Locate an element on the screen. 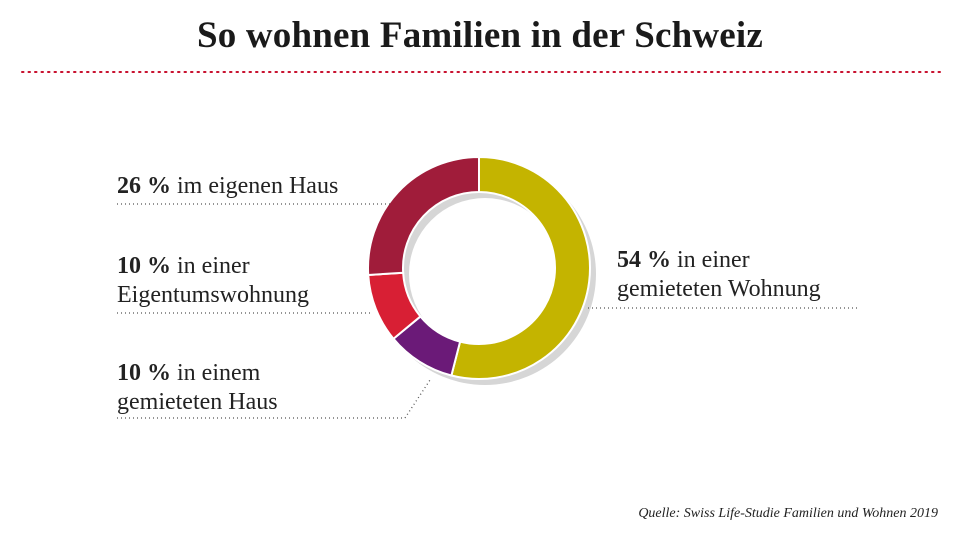 The height and width of the screenshot is (540, 960). data-label-gemietetes-haus: 10 % in einem gemieteten Haus is located at coordinates (197, 388).